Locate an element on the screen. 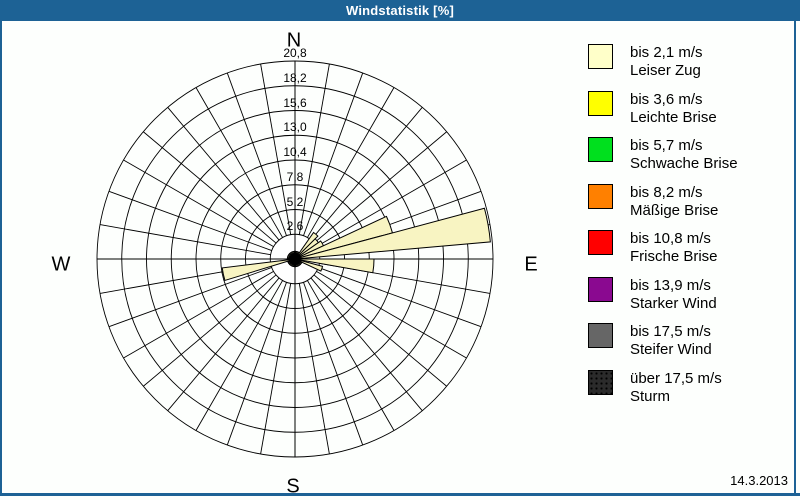 This screenshot has height=500, width=800. ring-label: 15,6 is located at coordinates (295, 102).